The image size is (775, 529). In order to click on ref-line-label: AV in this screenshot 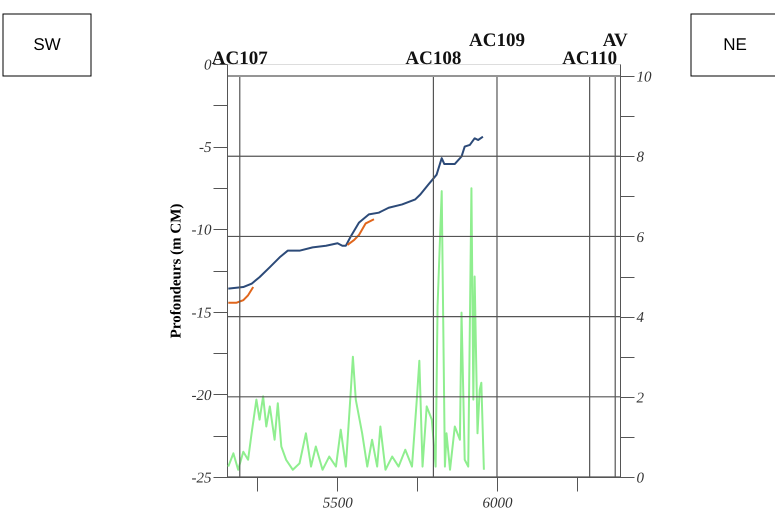, I will do `click(615, 40)`.